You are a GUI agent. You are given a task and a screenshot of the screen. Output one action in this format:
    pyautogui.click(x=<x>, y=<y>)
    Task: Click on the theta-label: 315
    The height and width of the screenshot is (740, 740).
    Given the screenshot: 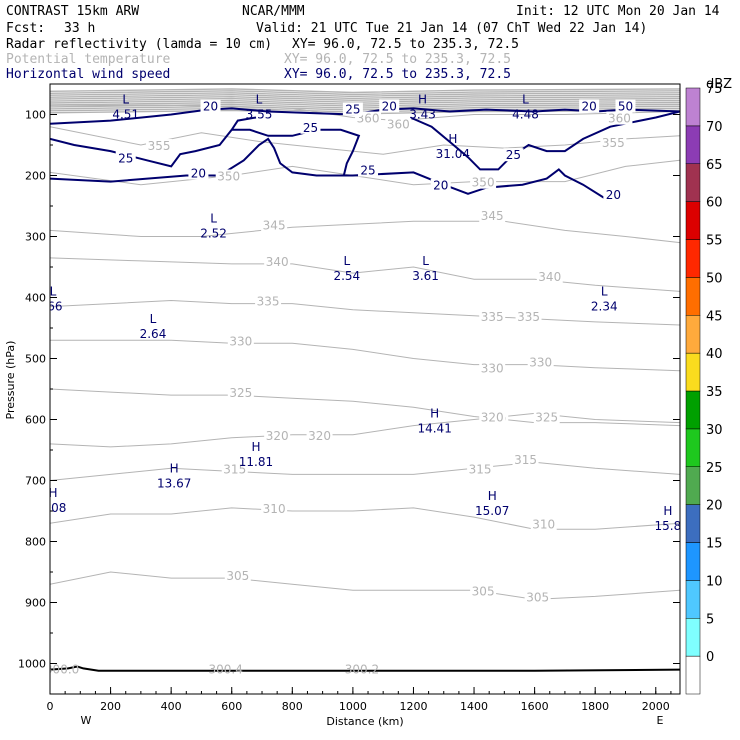 What is the action you would take?
    pyautogui.click(x=234, y=469)
    